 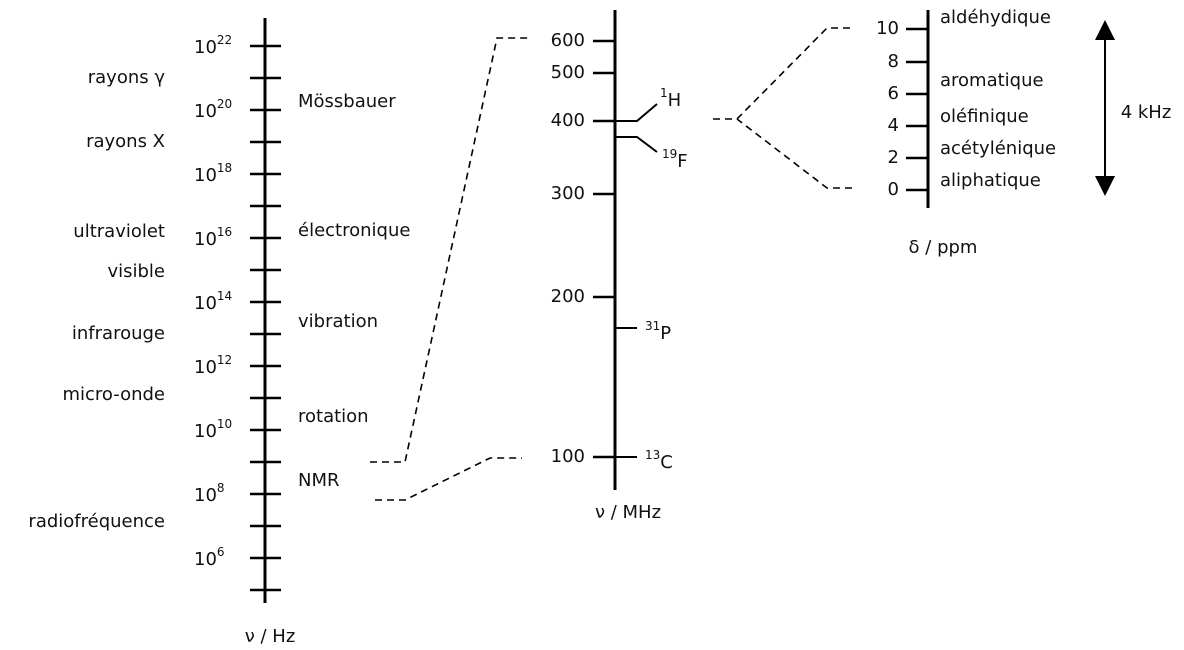 I want to click on tick-label: 10²⁰, so click(x=213, y=110).